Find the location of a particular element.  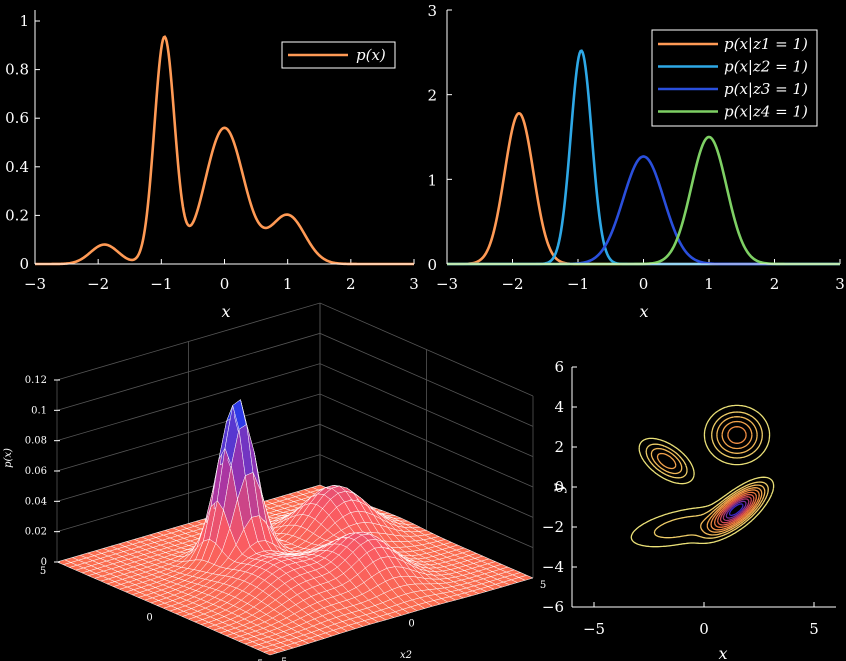

p2-xtick-label: 3 is located at coordinates (840, 284).